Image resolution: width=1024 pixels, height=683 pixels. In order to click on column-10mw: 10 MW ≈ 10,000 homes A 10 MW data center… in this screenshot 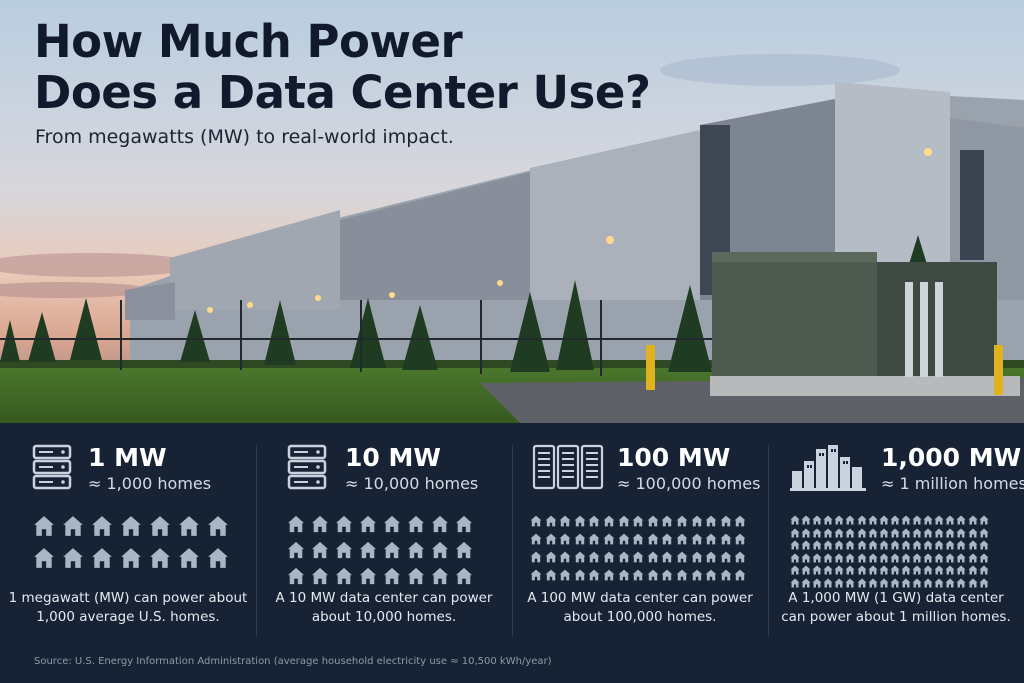, I will do `click(384, 530)`.